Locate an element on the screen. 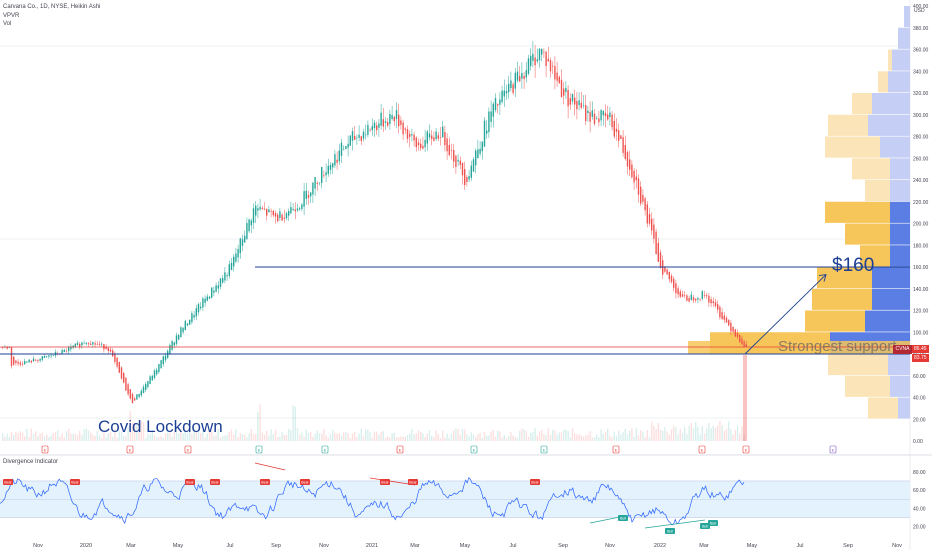 This screenshot has height=550, width=932. legend-symbol: Carvana Co., 1D, NYSE, Heikin Ashi is located at coordinates (52, 7).